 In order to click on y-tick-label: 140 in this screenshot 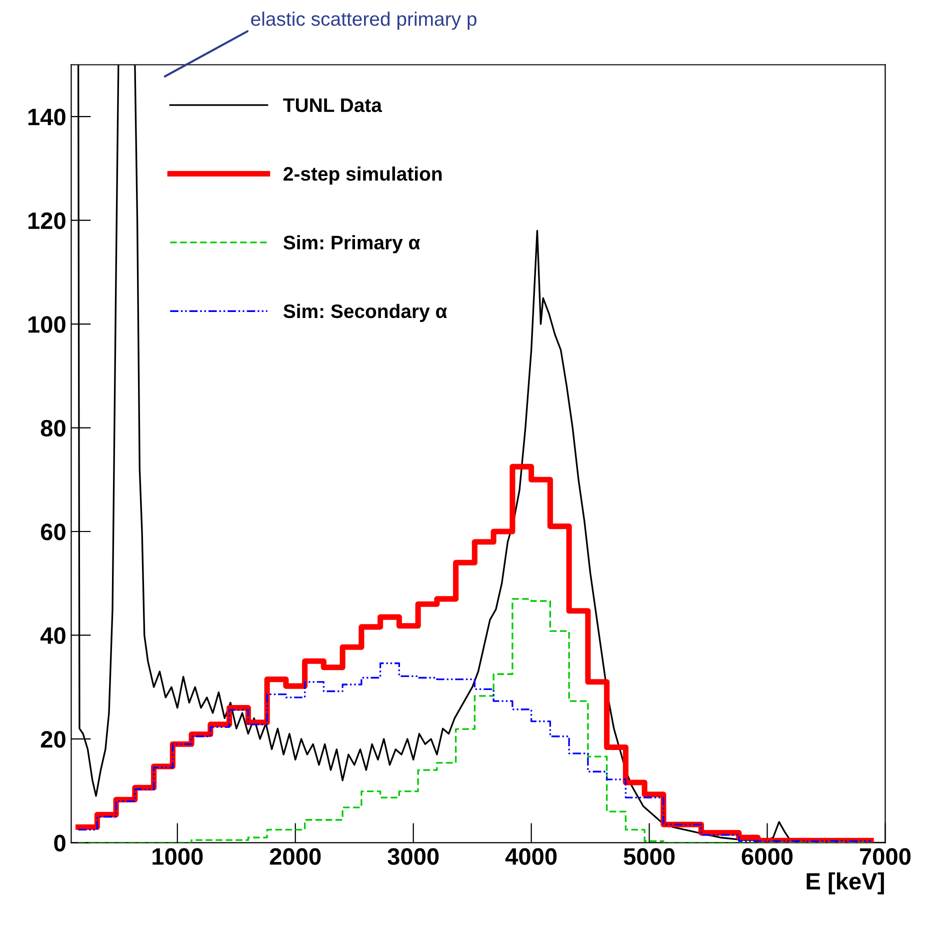, I will do `click(47, 117)`.